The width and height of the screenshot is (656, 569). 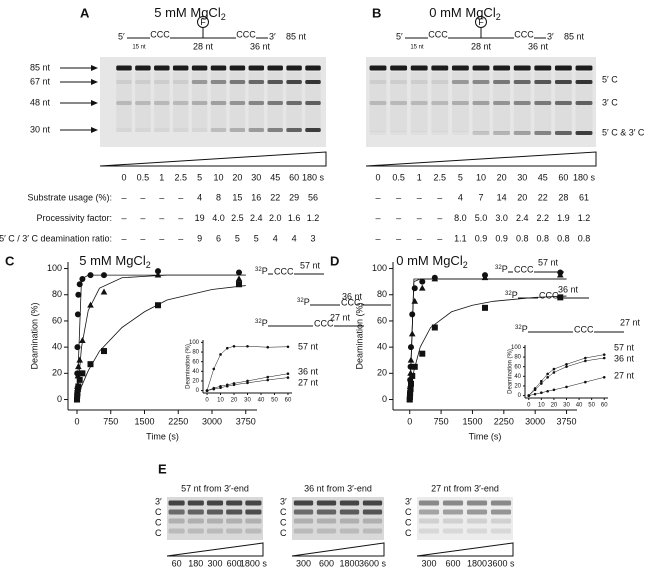 What do you see at coordinates (511, 371) in the screenshot?
I see `inset-y-label: Deamination (%)` at bounding box center [511, 371].